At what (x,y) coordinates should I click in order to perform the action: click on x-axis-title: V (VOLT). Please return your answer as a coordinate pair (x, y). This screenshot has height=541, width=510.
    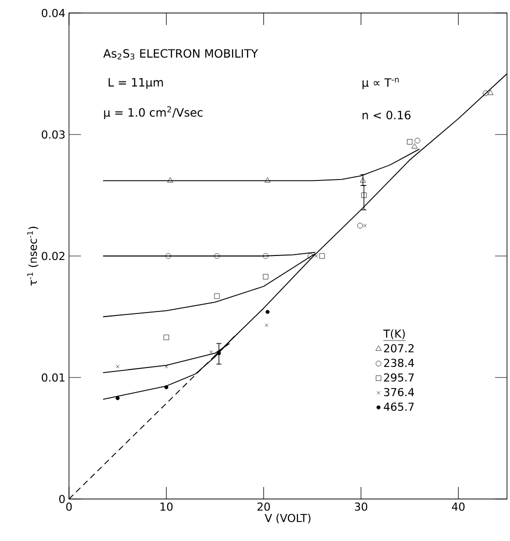
    Looking at the image, I should click on (287, 519).